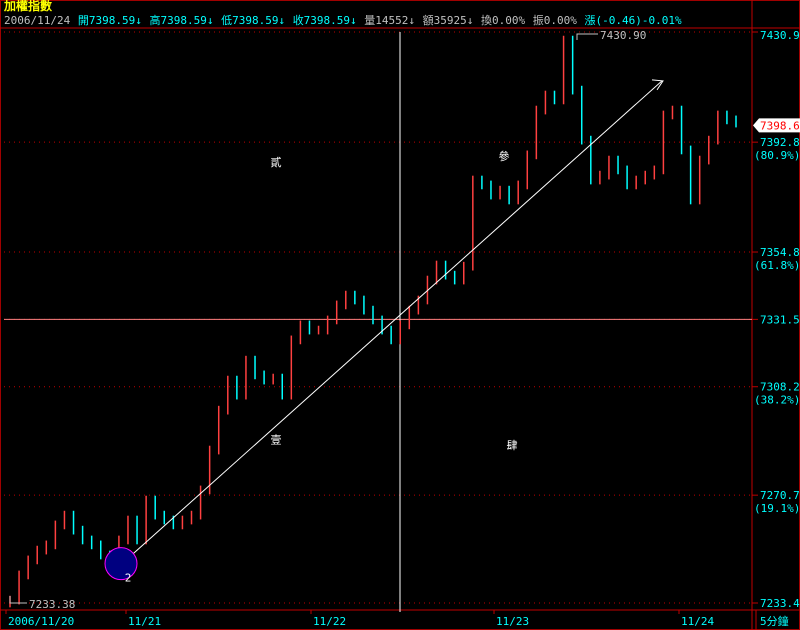 This screenshot has height=630, width=800. Describe the element at coordinates (41, 621) in the screenshot. I see `date-label: 2006/11/20` at that location.